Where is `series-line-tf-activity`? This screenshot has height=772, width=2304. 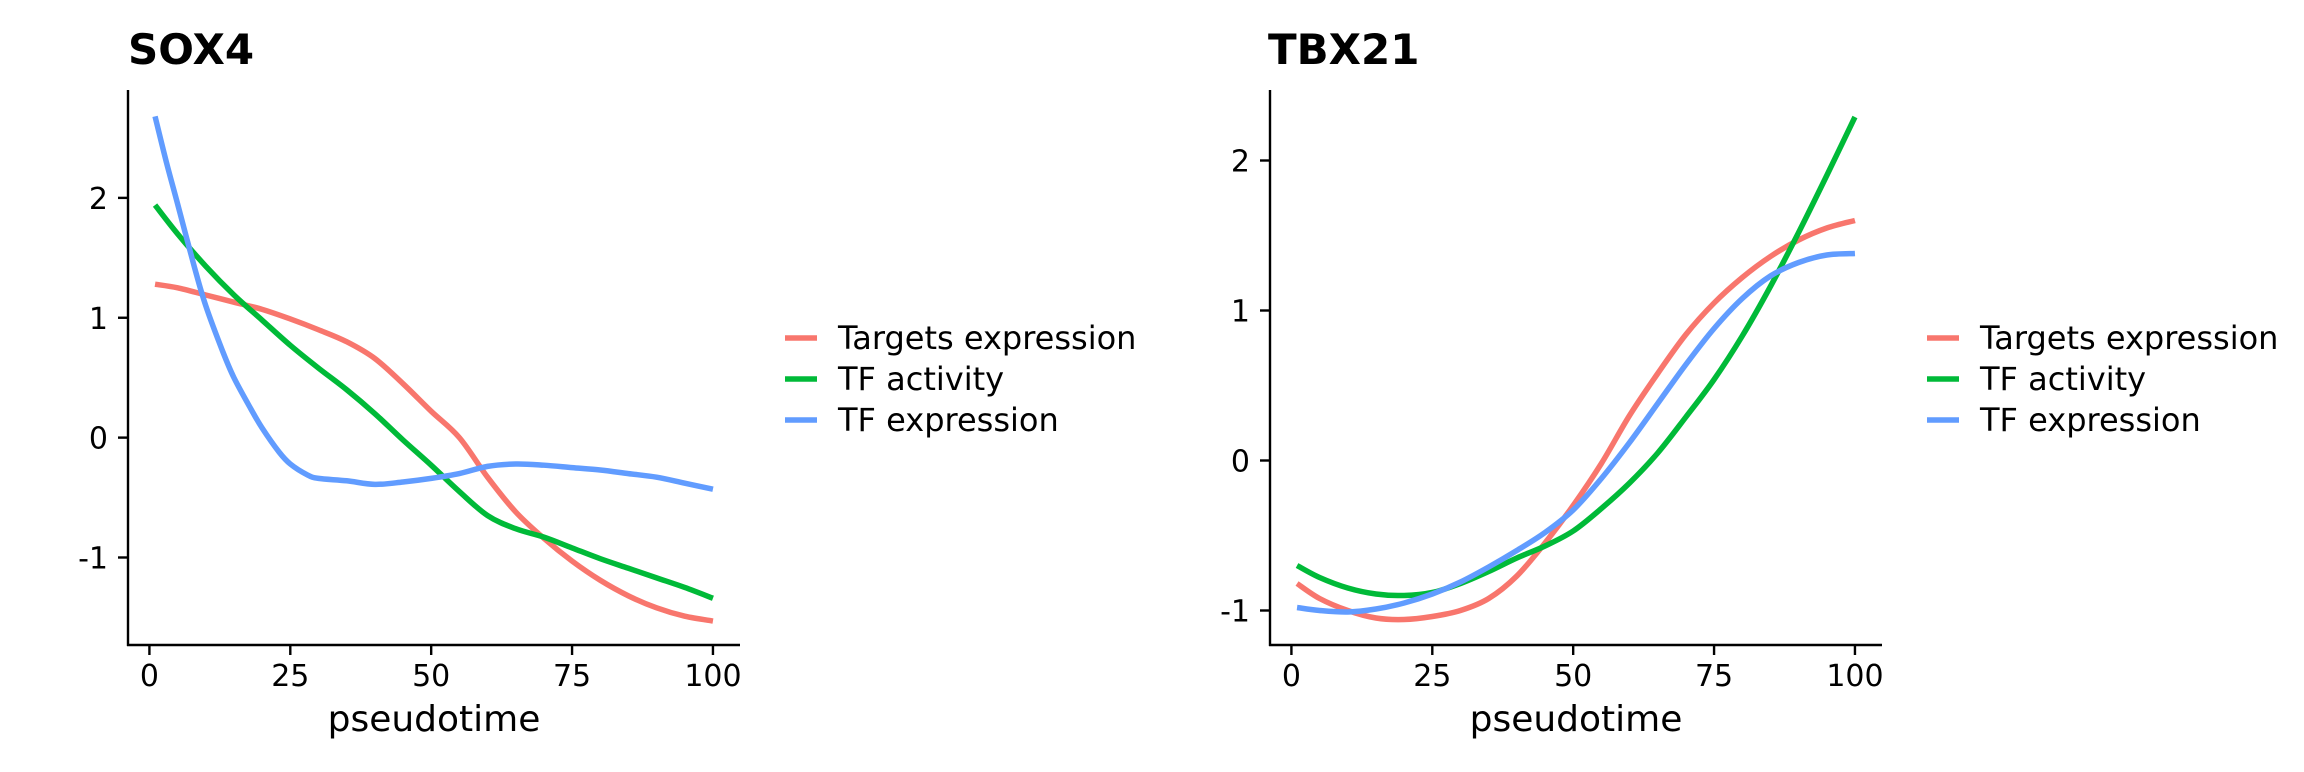 series-line-tf-activity is located at coordinates (433, 402).